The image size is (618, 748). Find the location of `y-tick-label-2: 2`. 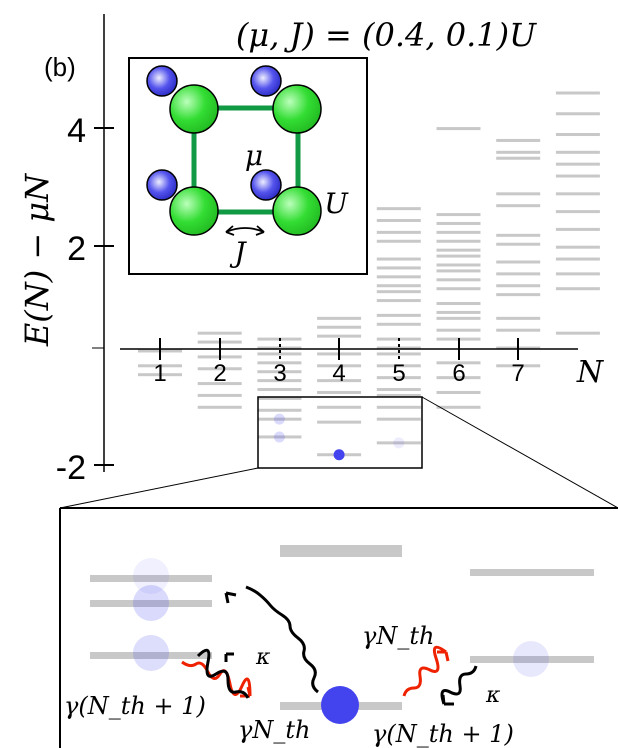

y-tick-label-2: 2 is located at coordinates (76, 249).